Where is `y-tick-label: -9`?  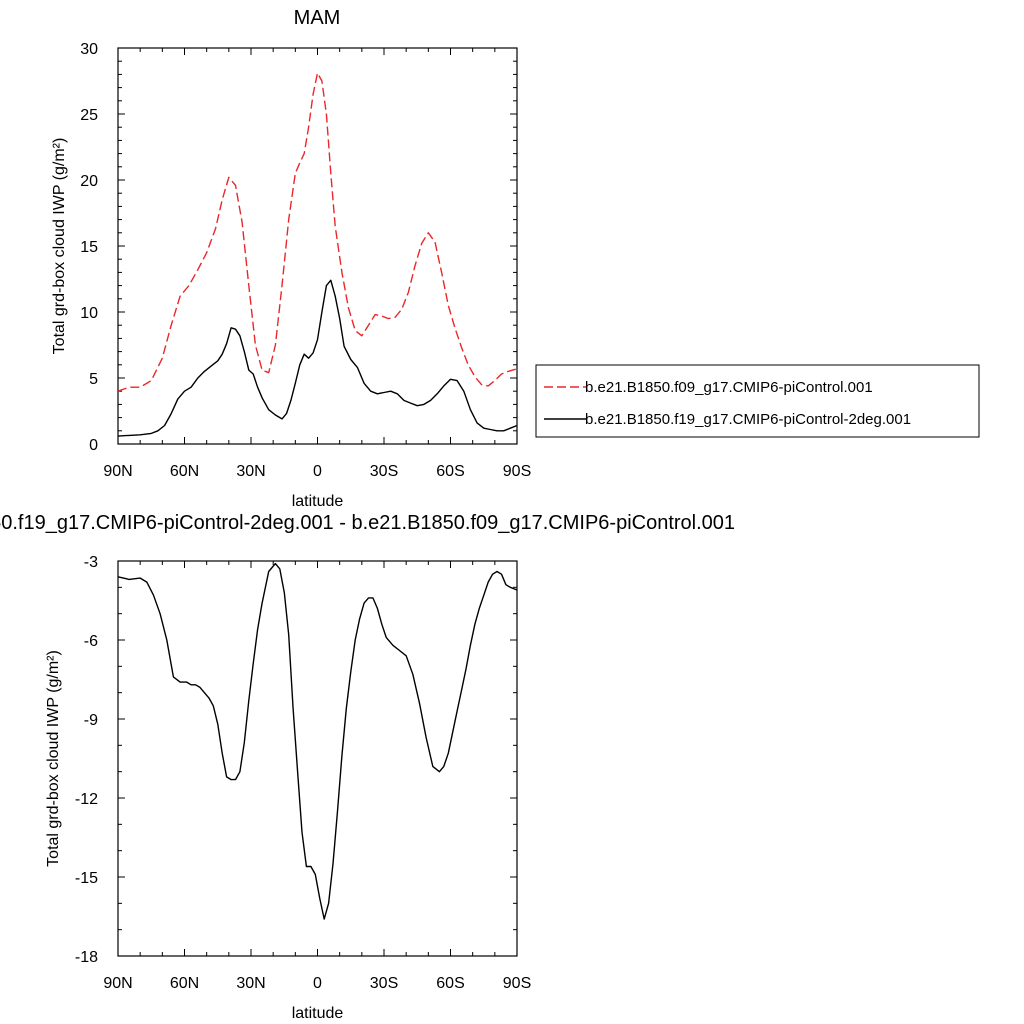
y-tick-label: -9 is located at coordinates (91, 720).